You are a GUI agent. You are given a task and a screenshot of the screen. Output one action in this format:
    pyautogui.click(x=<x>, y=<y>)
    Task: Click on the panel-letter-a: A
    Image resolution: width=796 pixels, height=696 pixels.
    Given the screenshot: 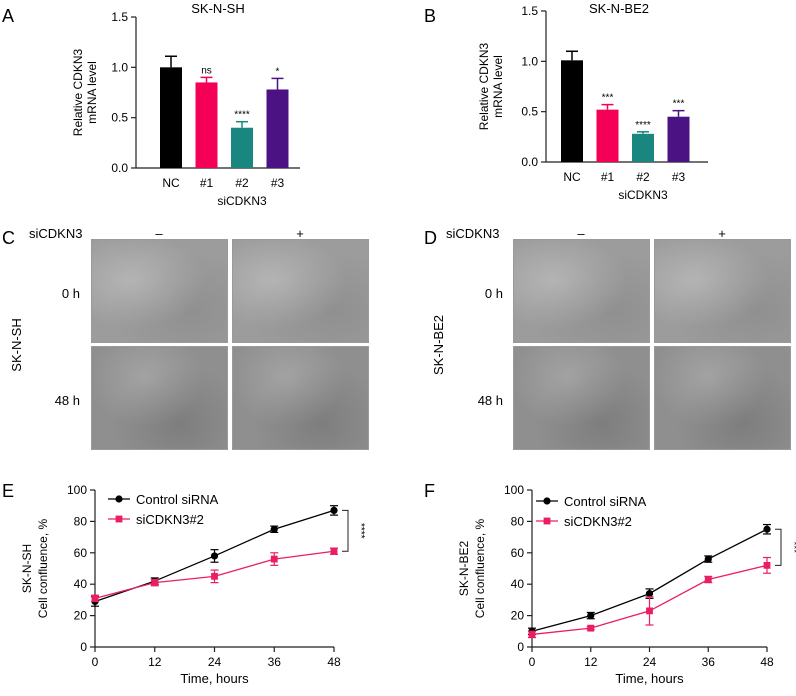 What is the action you would take?
    pyautogui.click(x=8, y=16)
    